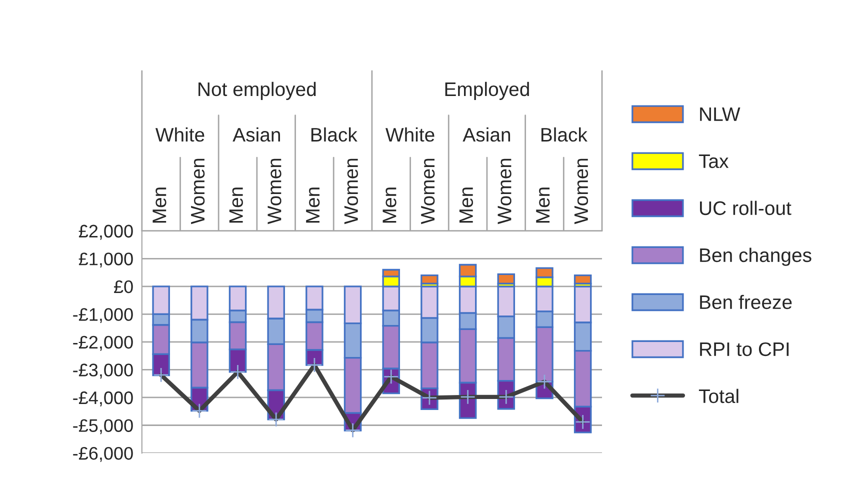 This screenshot has height=484, width=860. What do you see at coordinates (103, 454) in the screenshot?
I see `y-tick-label: -£6,000` at bounding box center [103, 454].